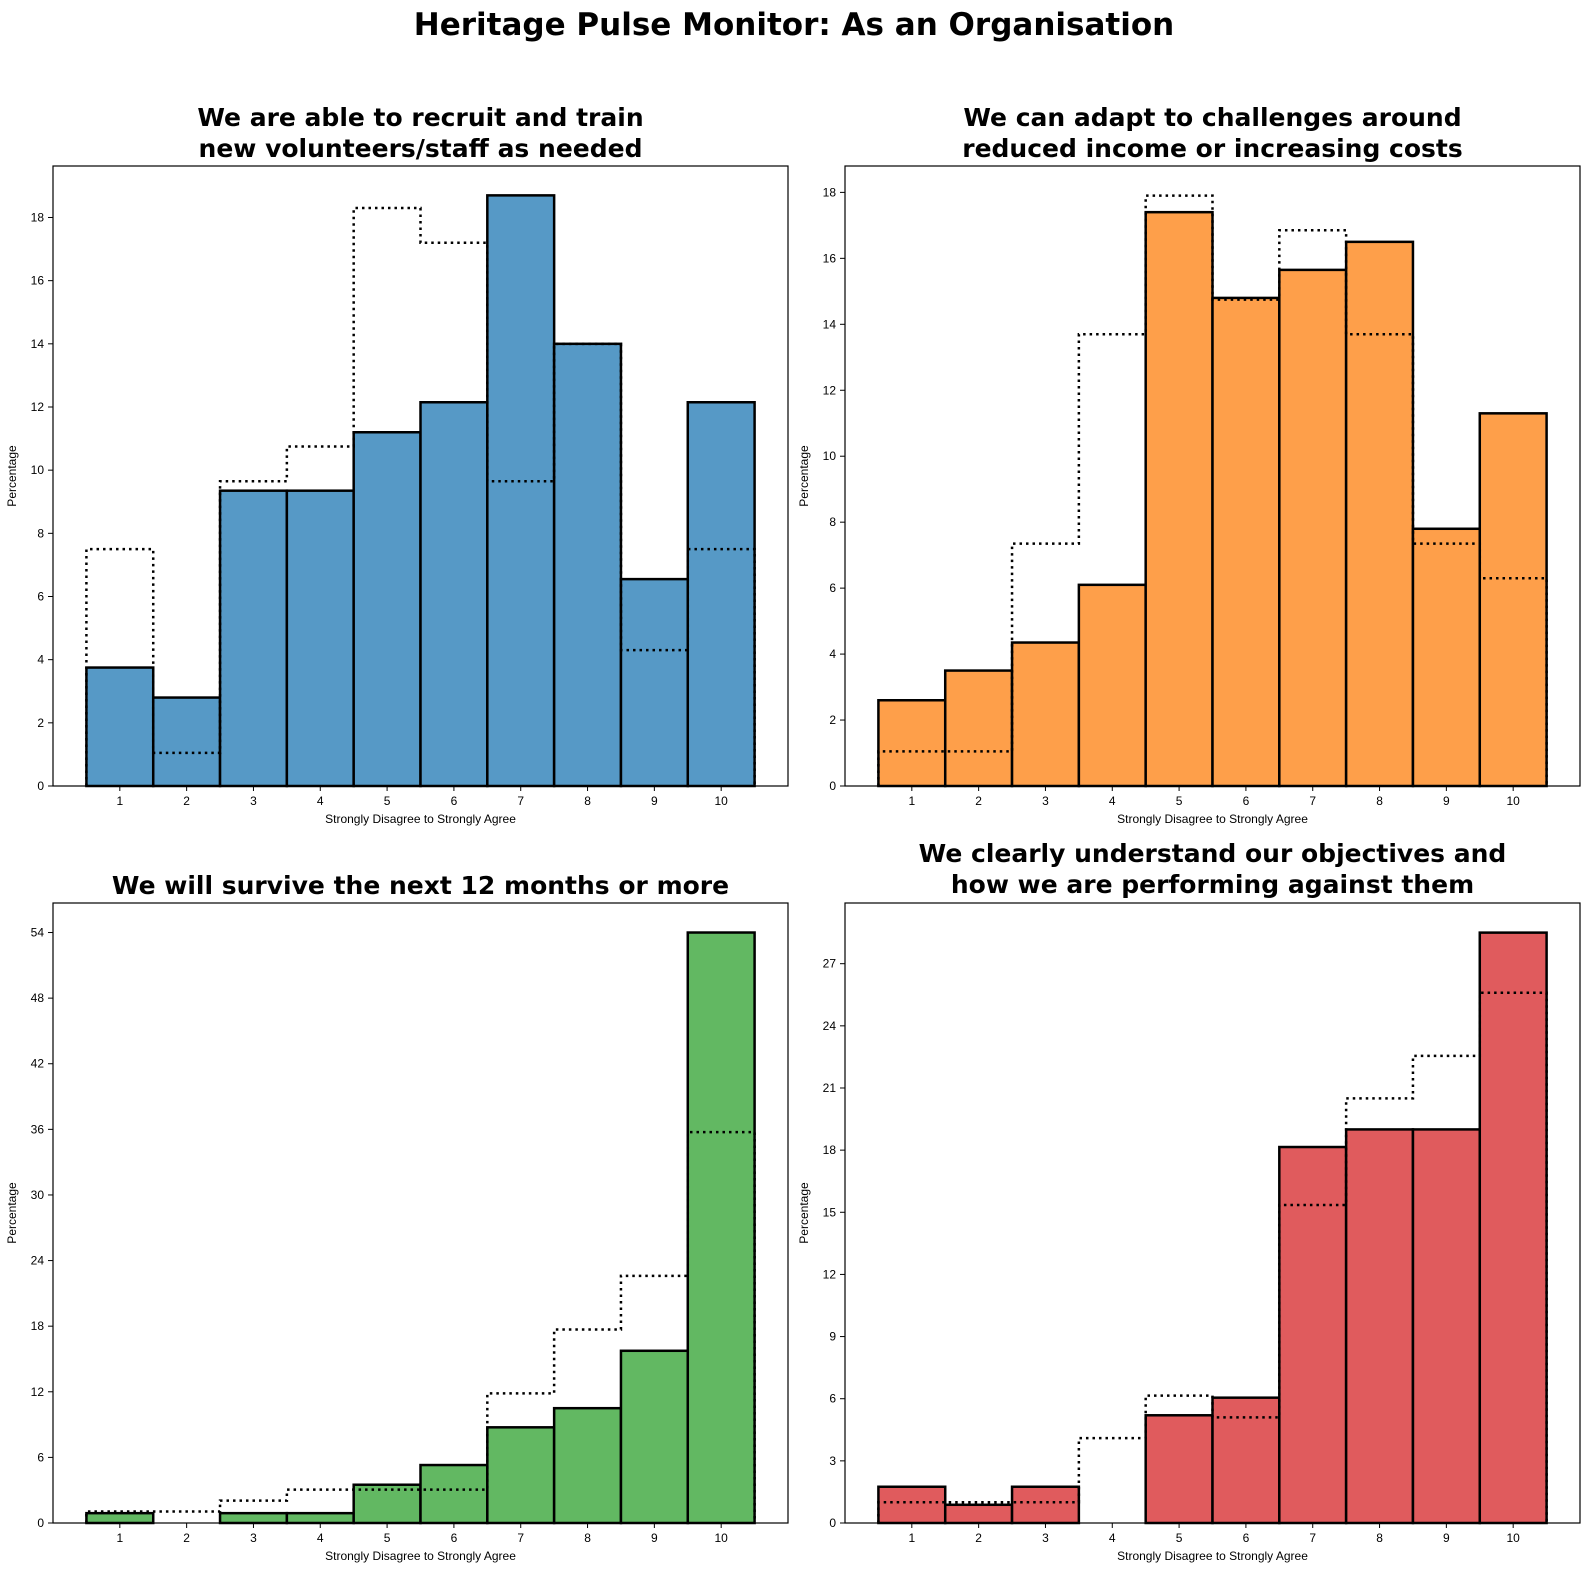 This screenshot has height=1573, width=1589. Describe the element at coordinates (40, 723) in the screenshot. I see `y-tick-label: 2` at that location.